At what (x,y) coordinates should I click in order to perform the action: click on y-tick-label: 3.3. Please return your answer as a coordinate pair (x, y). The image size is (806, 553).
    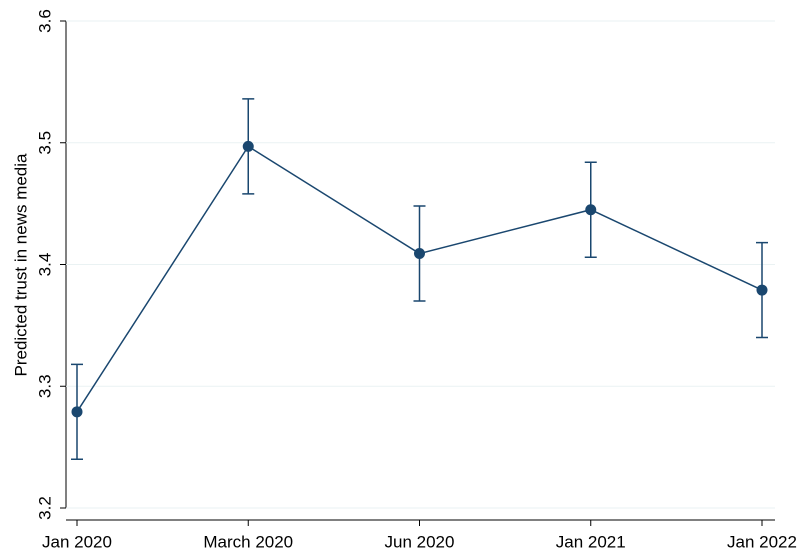
    Looking at the image, I should click on (44, 386).